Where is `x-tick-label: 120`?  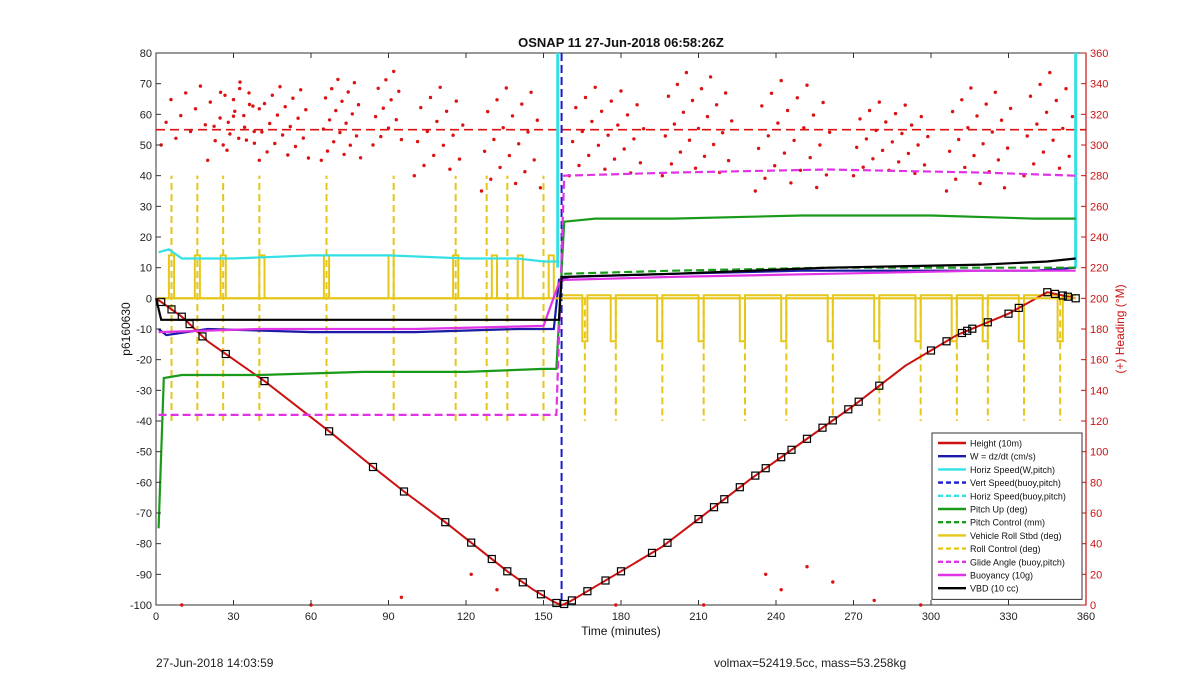
x-tick-label: 120 is located at coordinates (466, 617).